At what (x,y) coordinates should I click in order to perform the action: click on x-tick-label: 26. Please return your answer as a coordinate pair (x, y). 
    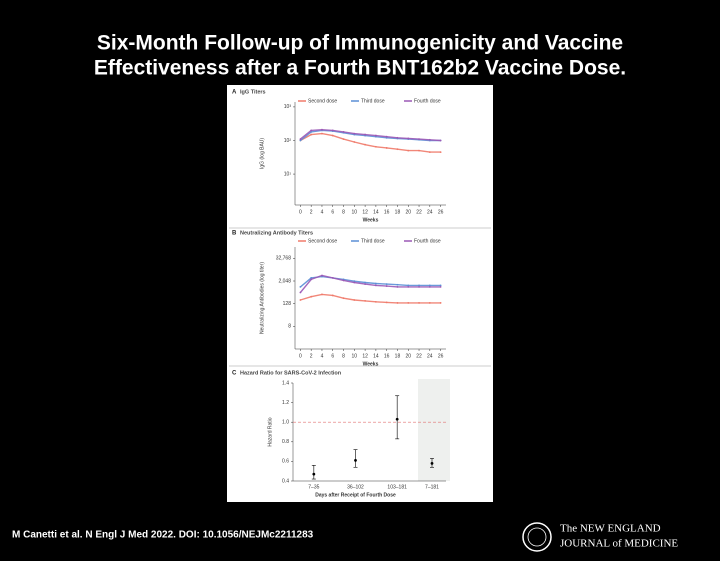
    Looking at the image, I should click on (441, 356).